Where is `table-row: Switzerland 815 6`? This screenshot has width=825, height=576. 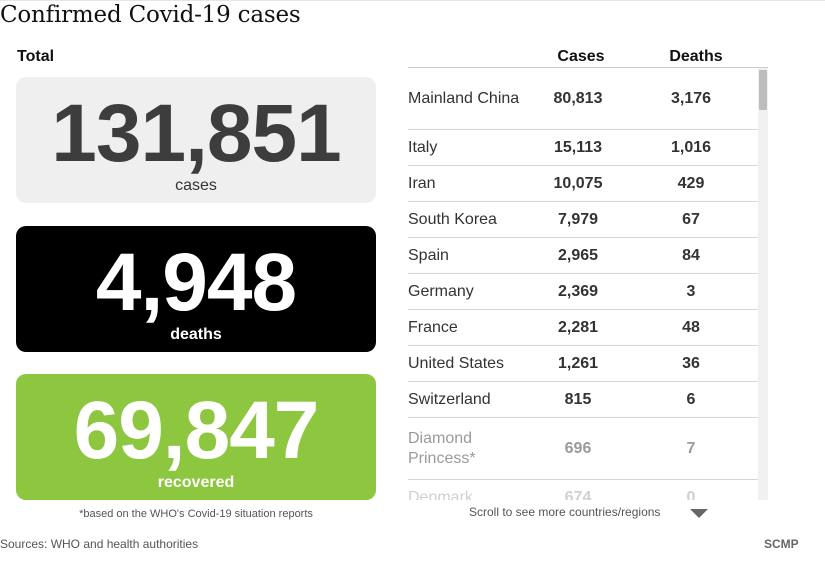
table-row: Switzerland 815 6 is located at coordinates (583, 400).